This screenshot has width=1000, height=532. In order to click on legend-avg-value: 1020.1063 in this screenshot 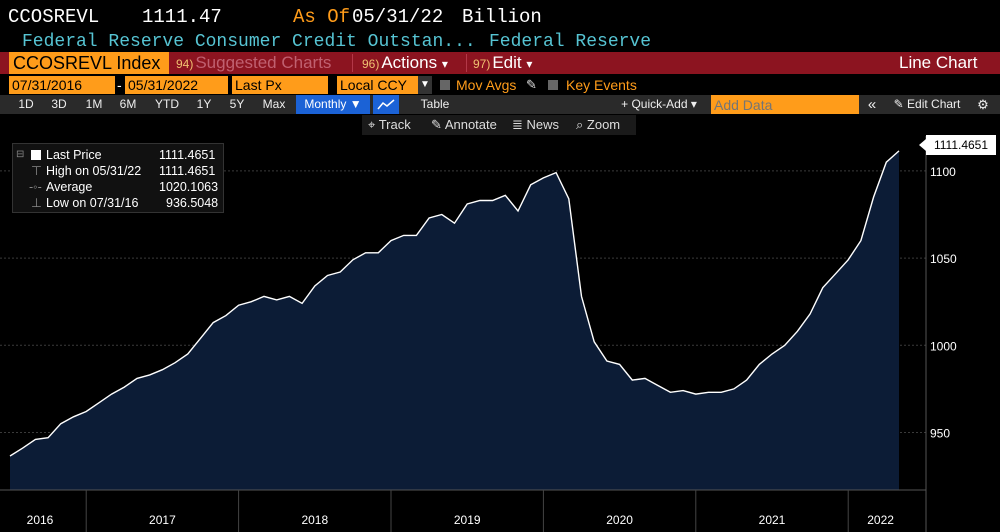, I will do `click(189, 187)`.